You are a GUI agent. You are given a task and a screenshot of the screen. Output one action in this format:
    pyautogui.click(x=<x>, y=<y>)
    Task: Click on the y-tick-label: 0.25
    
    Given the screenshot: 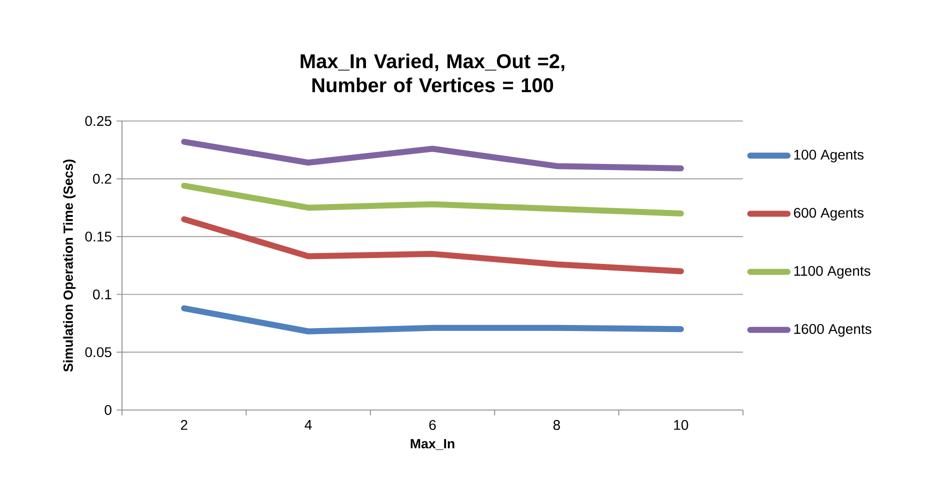 What is the action you would take?
    pyautogui.click(x=98, y=121)
    